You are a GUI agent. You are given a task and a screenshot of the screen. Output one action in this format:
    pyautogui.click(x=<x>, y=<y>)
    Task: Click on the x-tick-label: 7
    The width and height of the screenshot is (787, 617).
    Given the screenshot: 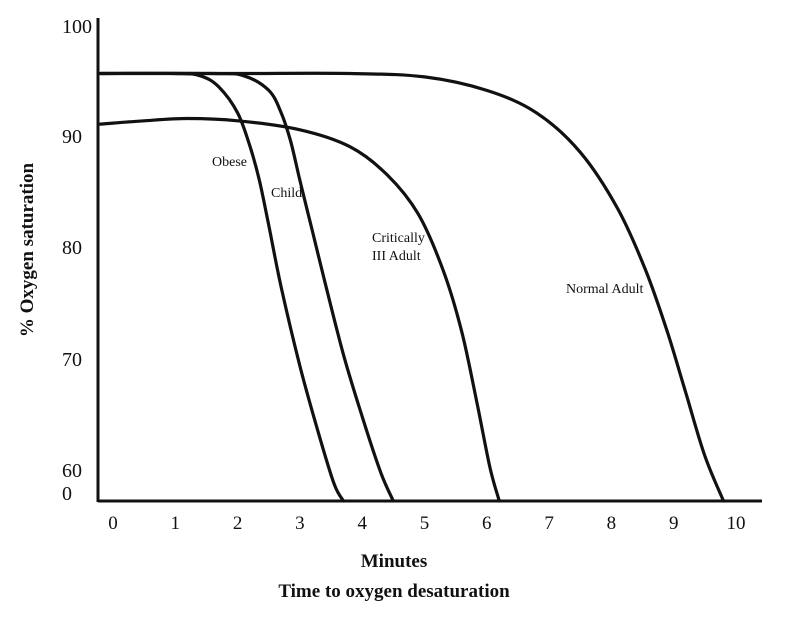 What is the action you would take?
    pyautogui.click(x=549, y=523)
    